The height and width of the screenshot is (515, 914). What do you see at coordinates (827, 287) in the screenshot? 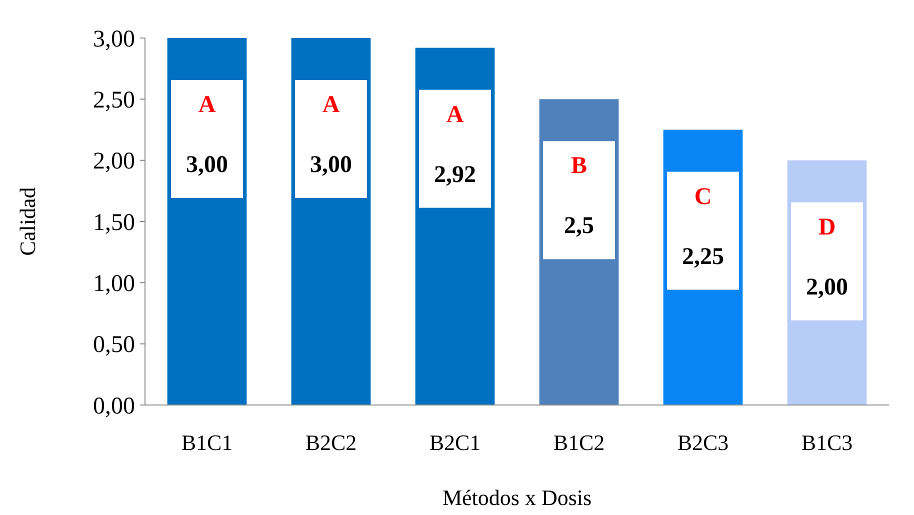
I see `data-label: 2,00` at bounding box center [827, 287].